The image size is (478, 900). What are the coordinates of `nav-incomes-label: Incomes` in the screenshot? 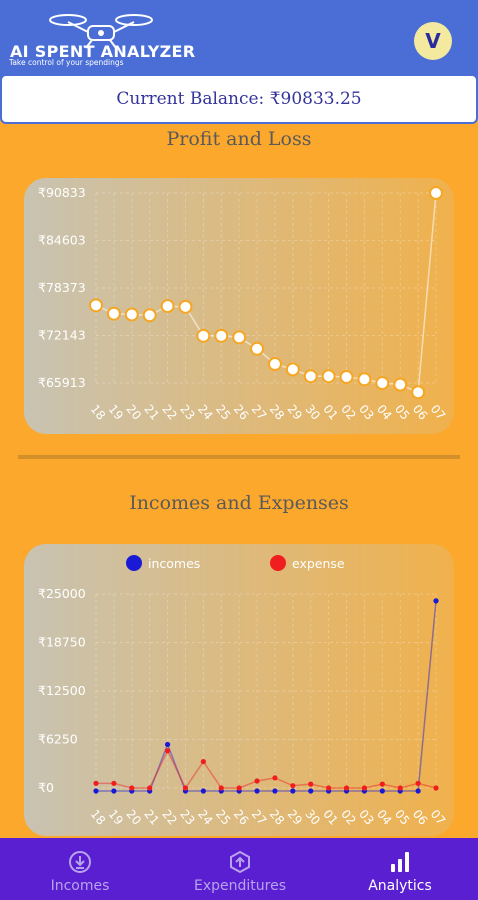 It's located at (80, 886).